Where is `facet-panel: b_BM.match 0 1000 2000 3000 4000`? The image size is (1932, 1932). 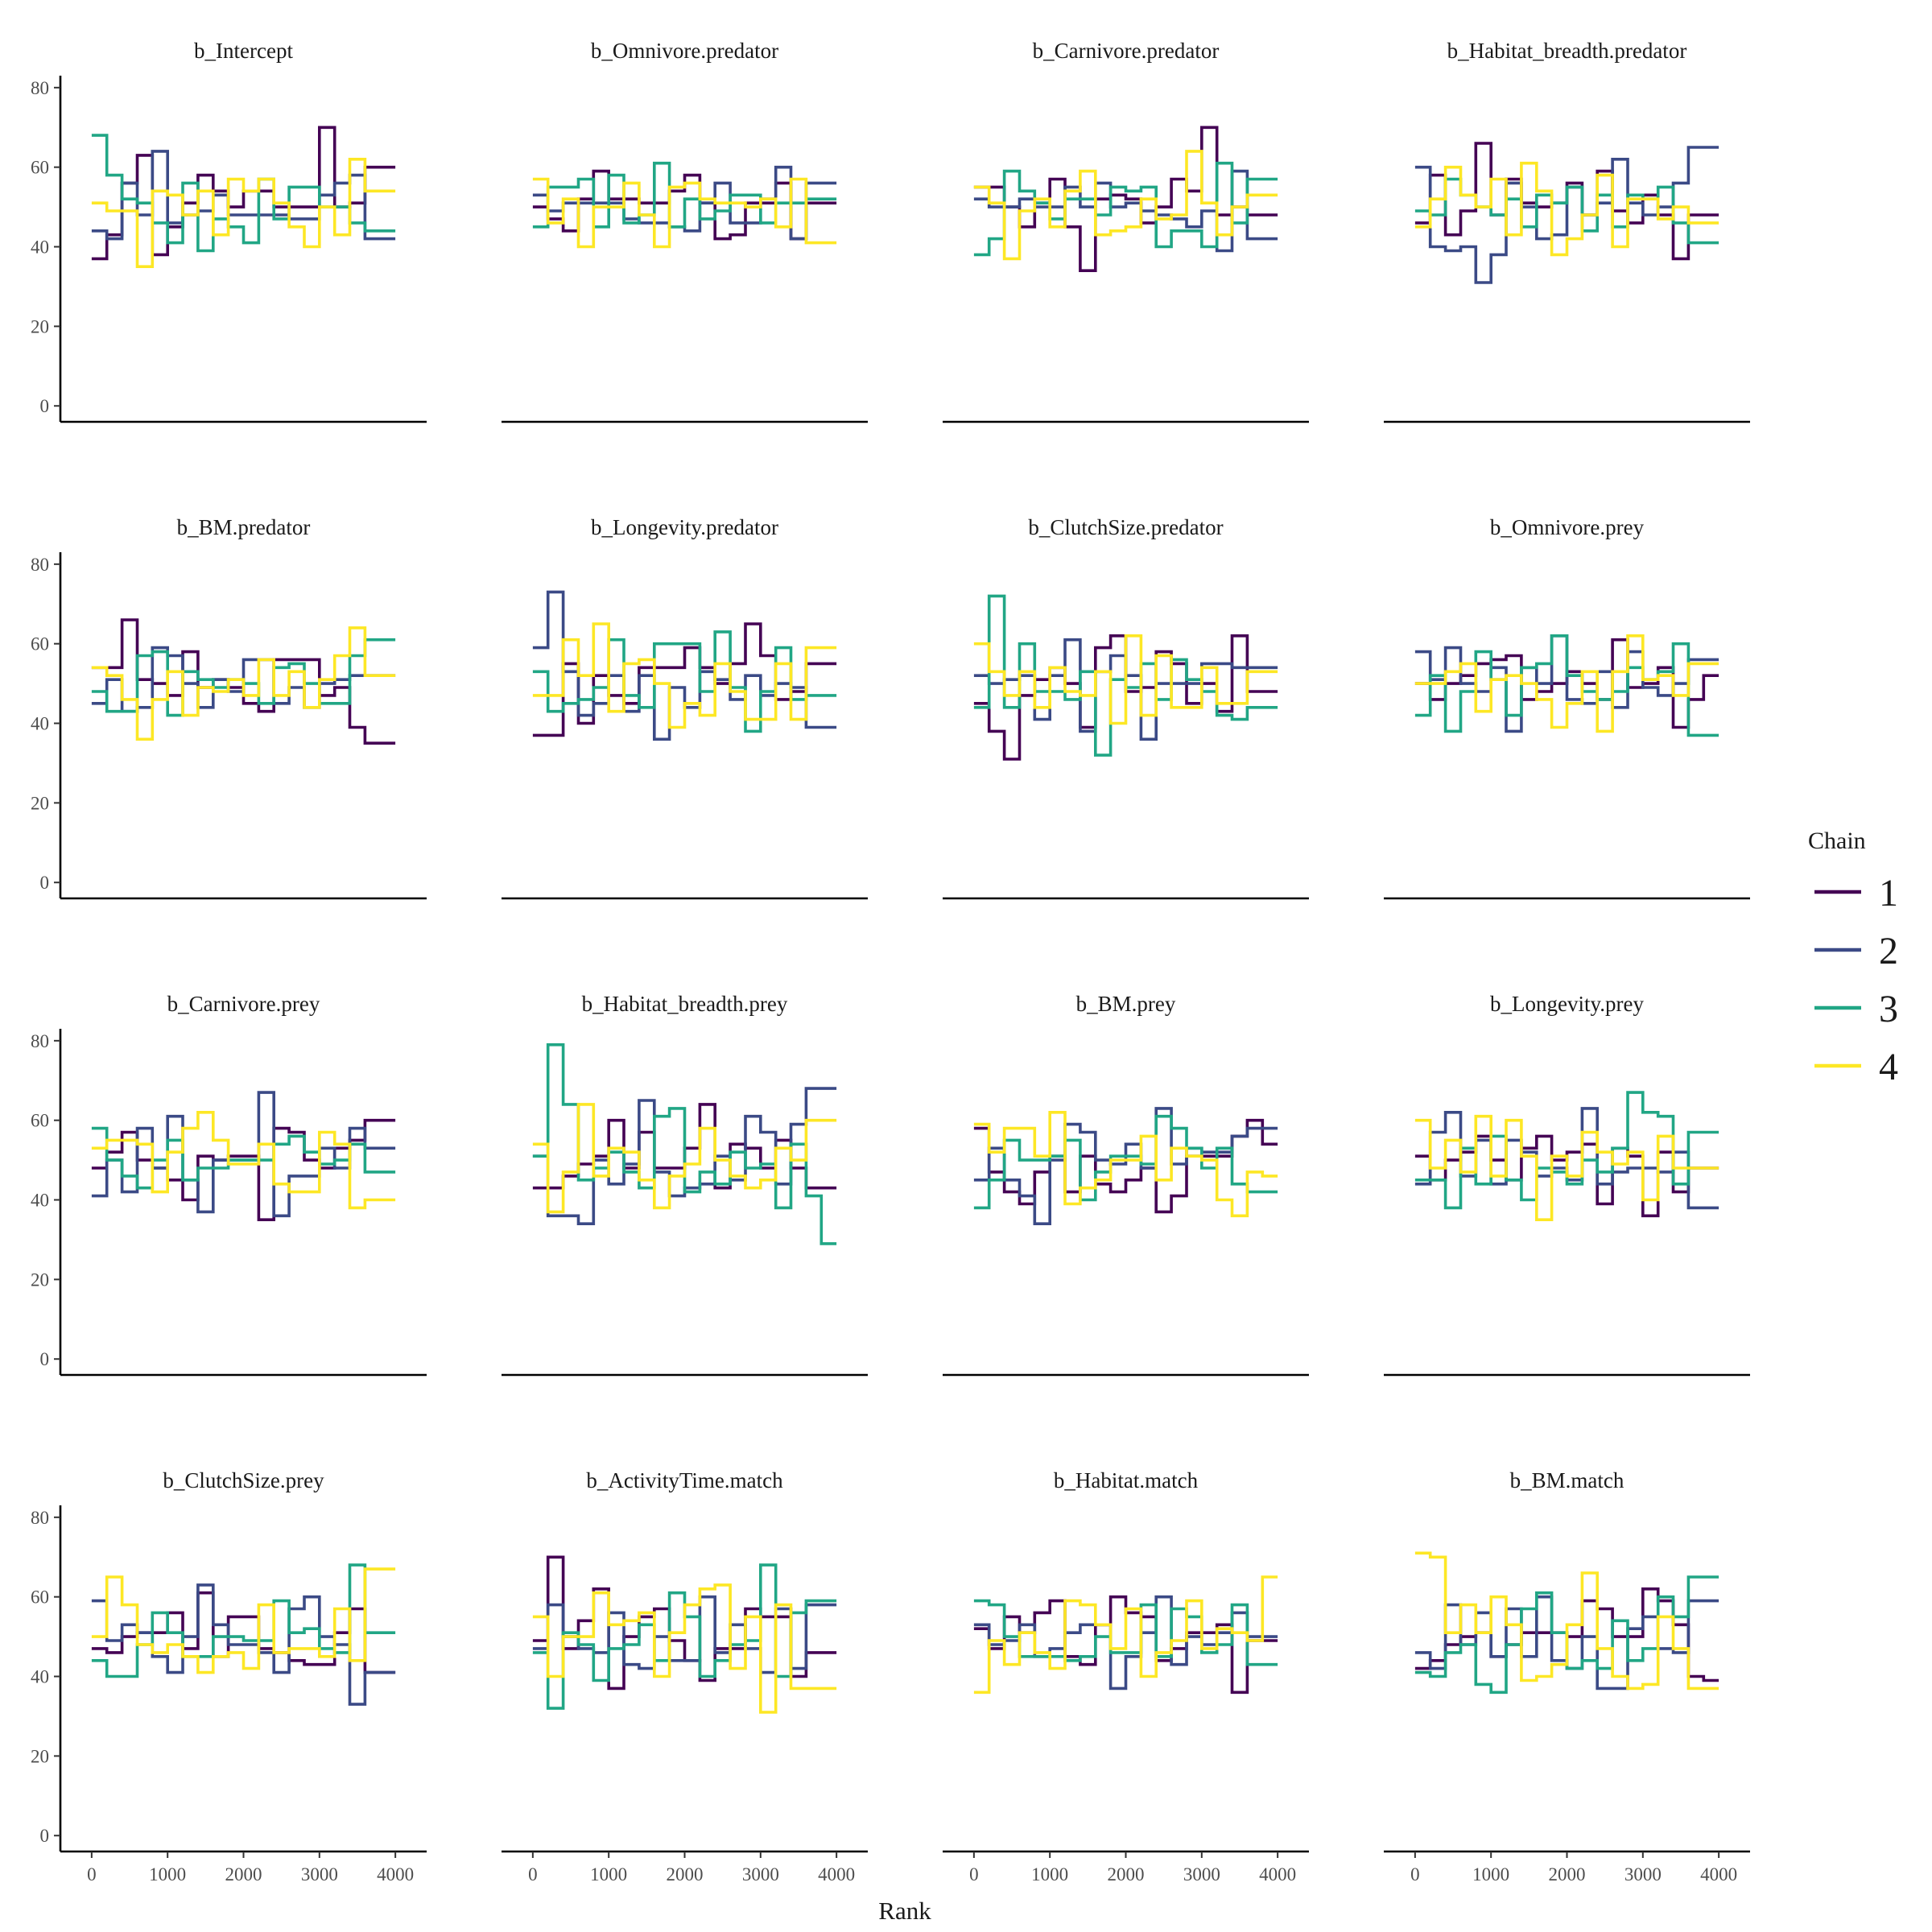 facet-panel: b_BM.match 0 1000 2000 3000 4000 is located at coordinates (1567, 1676).